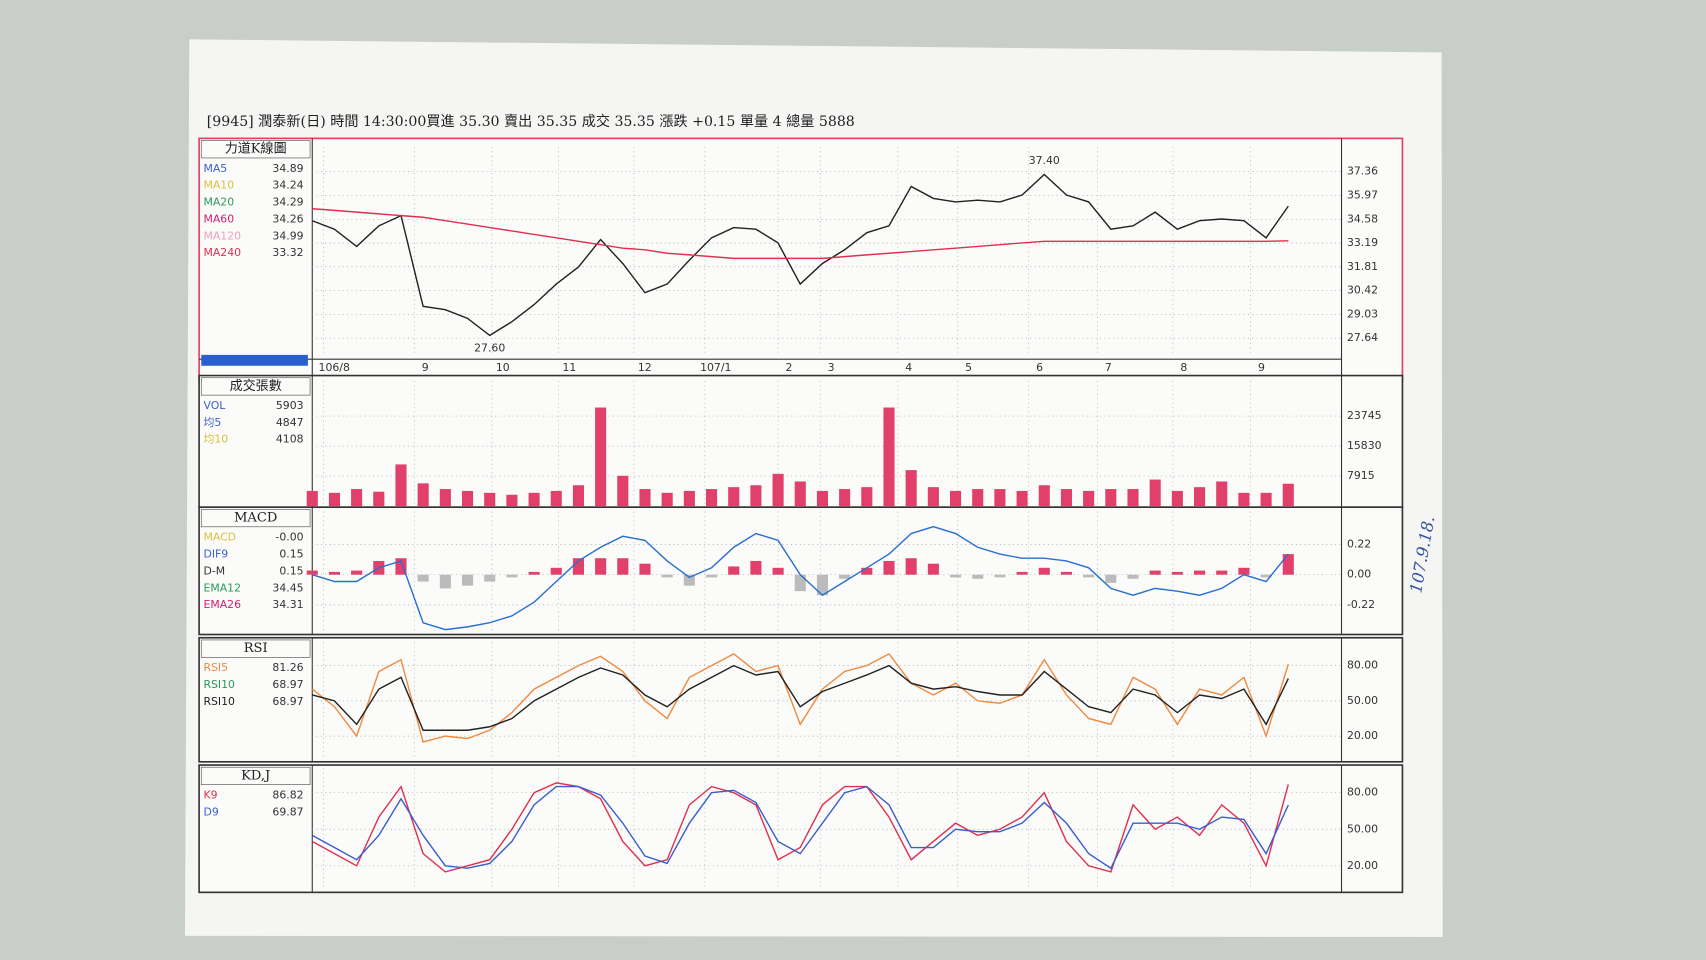 This screenshot has height=960, width=1706. I want to click on x-tick-label: 7, so click(1108, 367).